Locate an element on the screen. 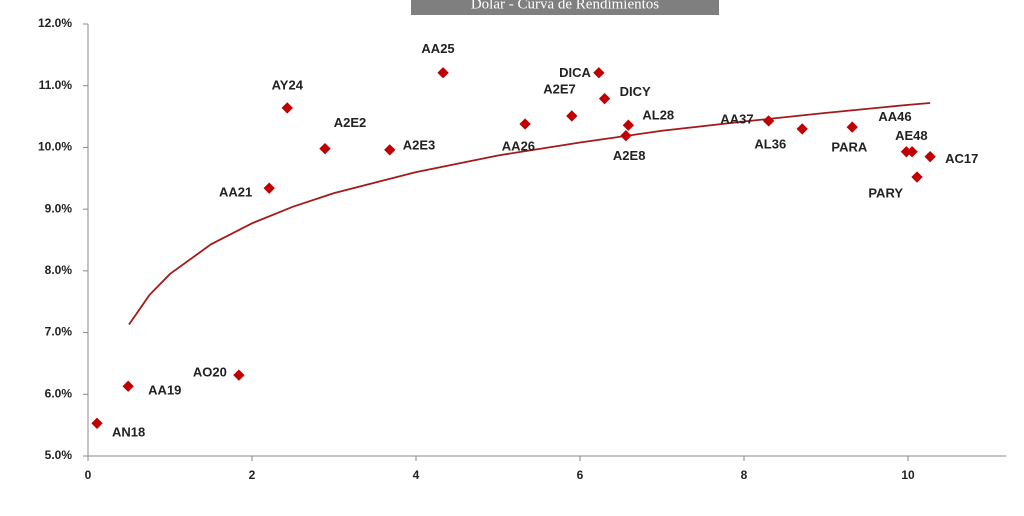 This screenshot has height=516, width=1024. y-tick-label: 8.0% is located at coordinates (59, 270).